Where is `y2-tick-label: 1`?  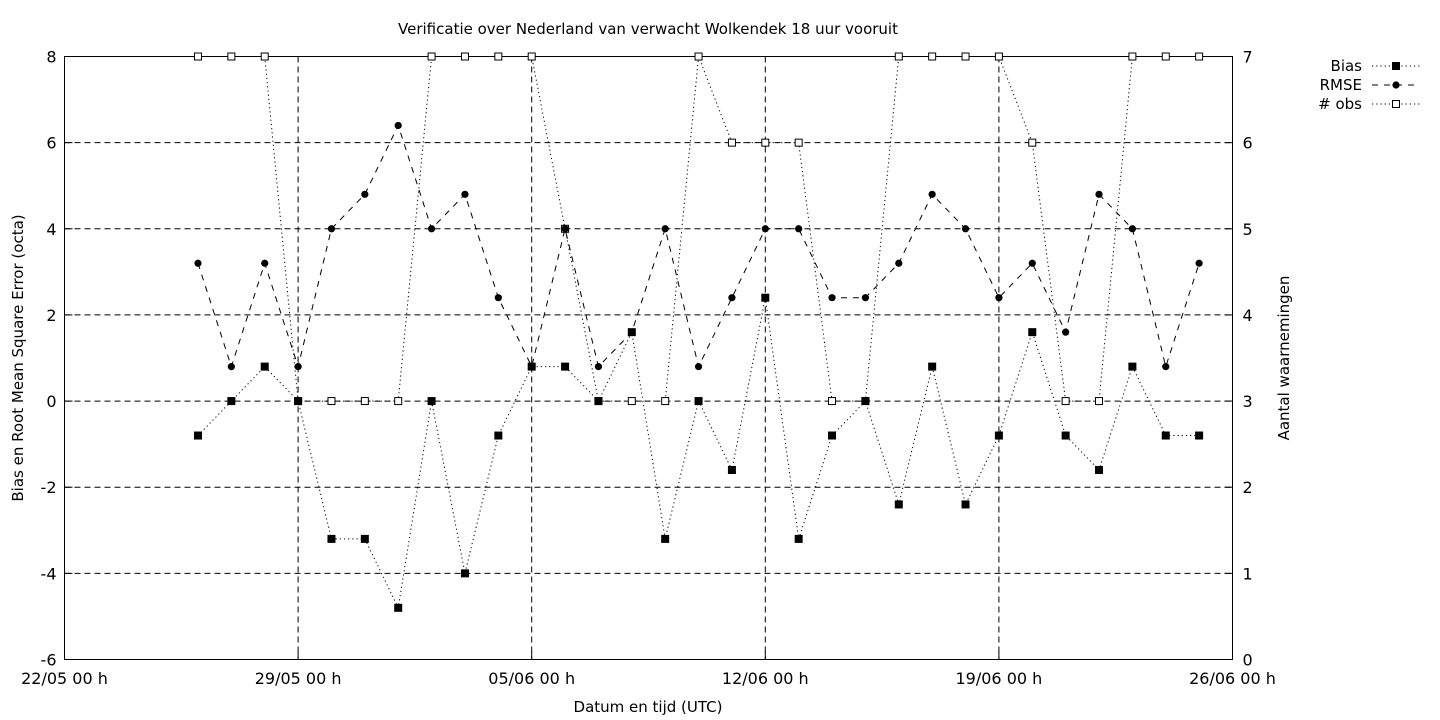
y2-tick-label: 1 is located at coordinates (1248, 573).